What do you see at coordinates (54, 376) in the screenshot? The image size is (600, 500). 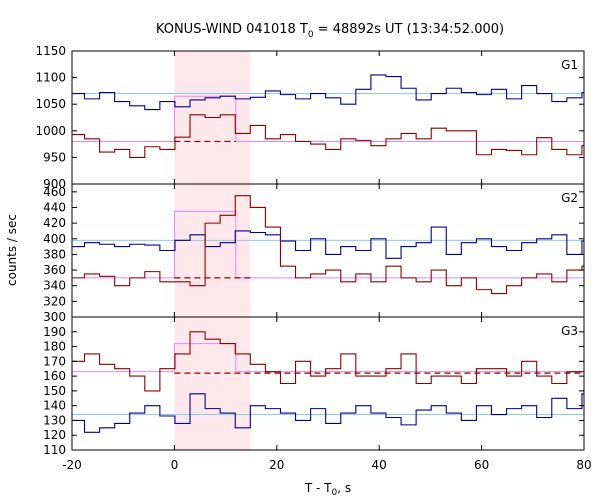 I see `y-tick-label: 160` at bounding box center [54, 376].